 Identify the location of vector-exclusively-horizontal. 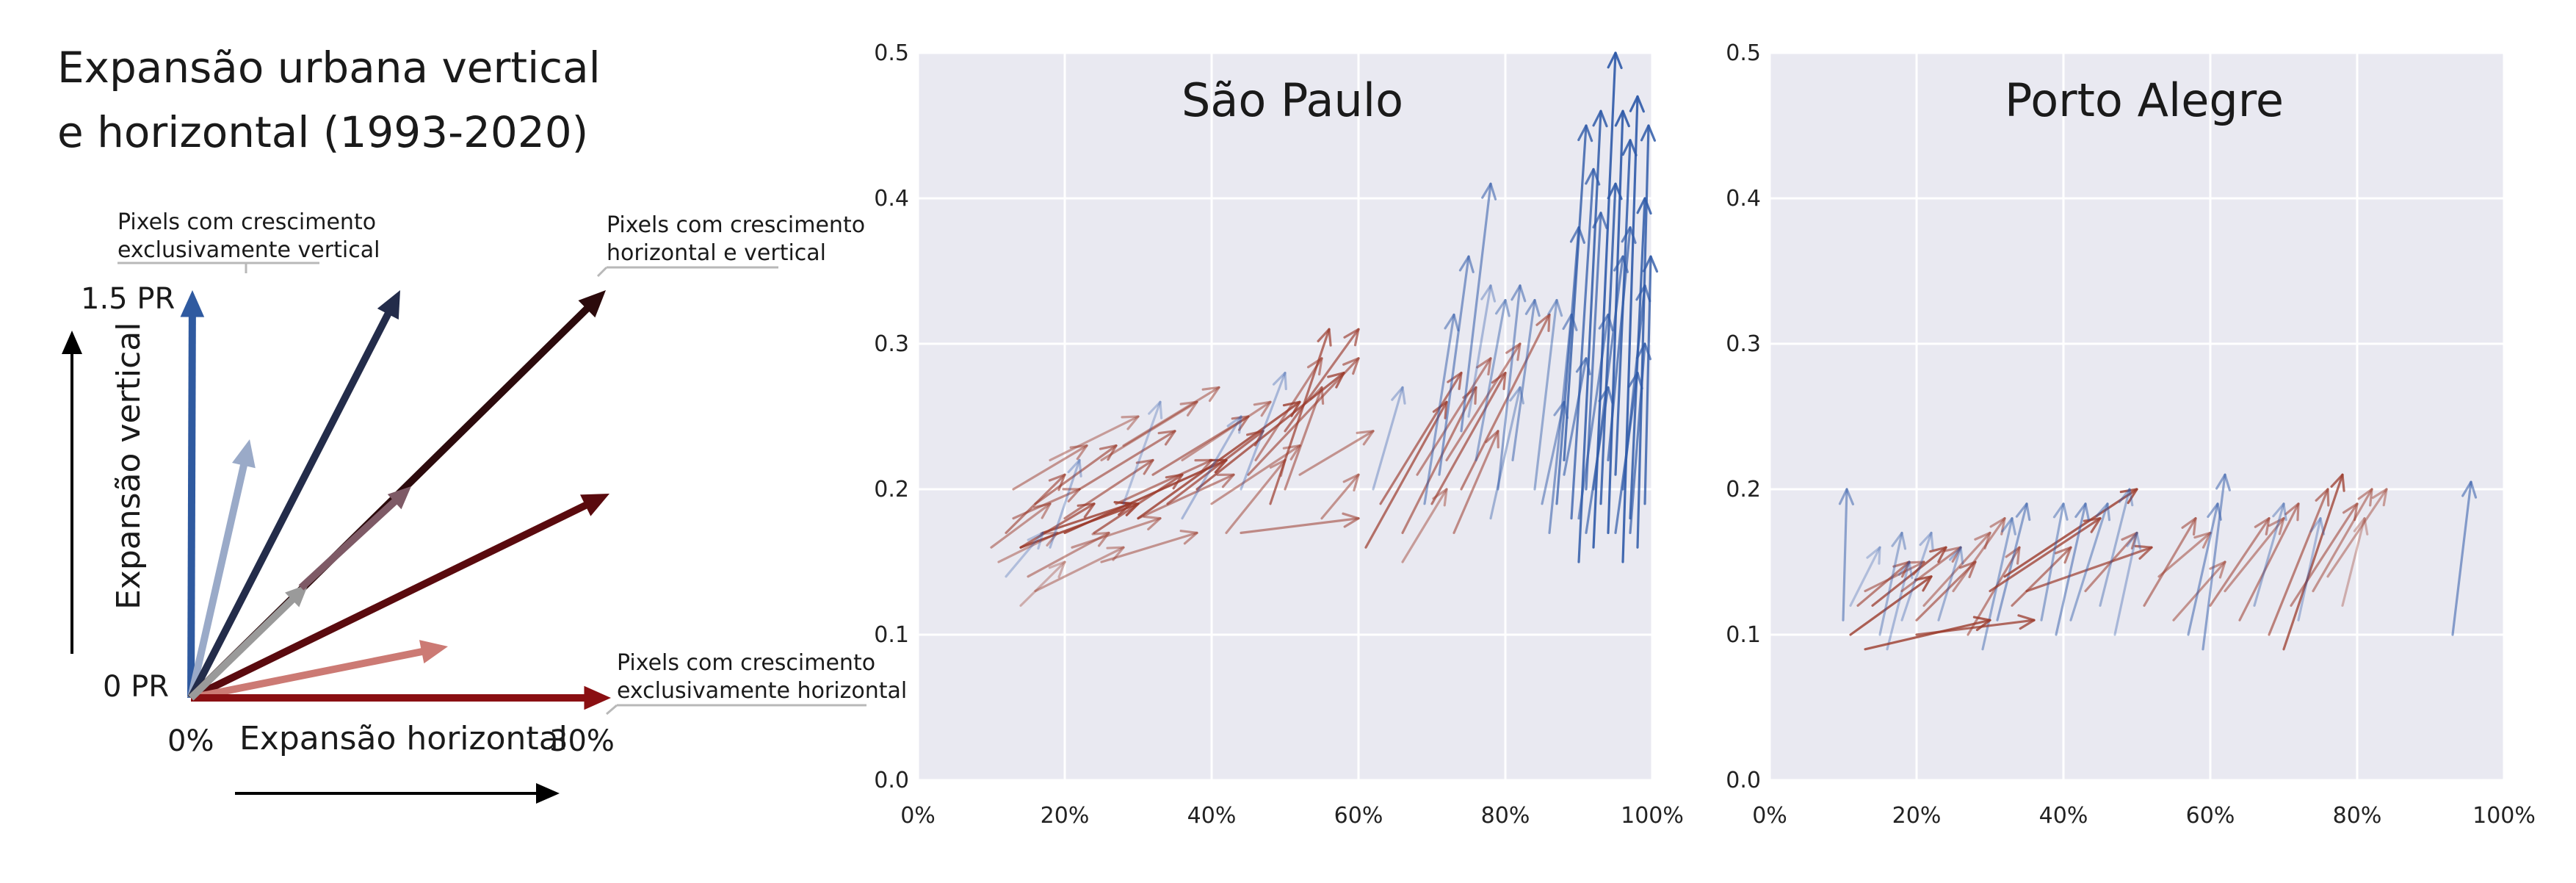
(401, 697).